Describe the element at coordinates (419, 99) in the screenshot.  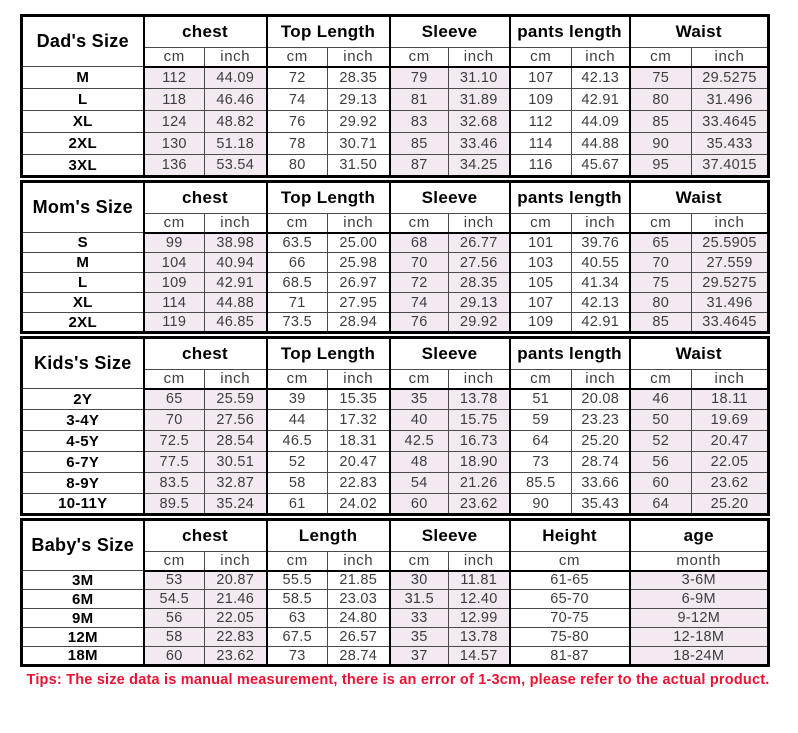
I see `size-value-cell: 81` at that location.